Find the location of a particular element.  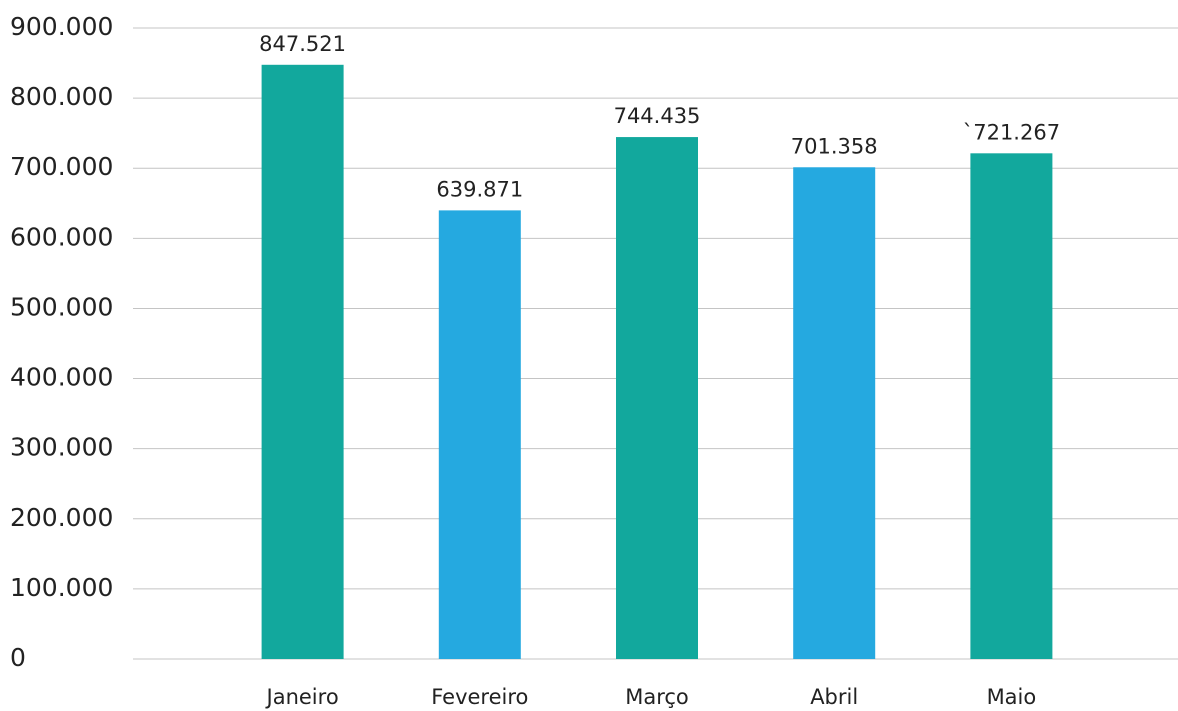

x-tick-label: Janeiro is located at coordinates (302, 697).